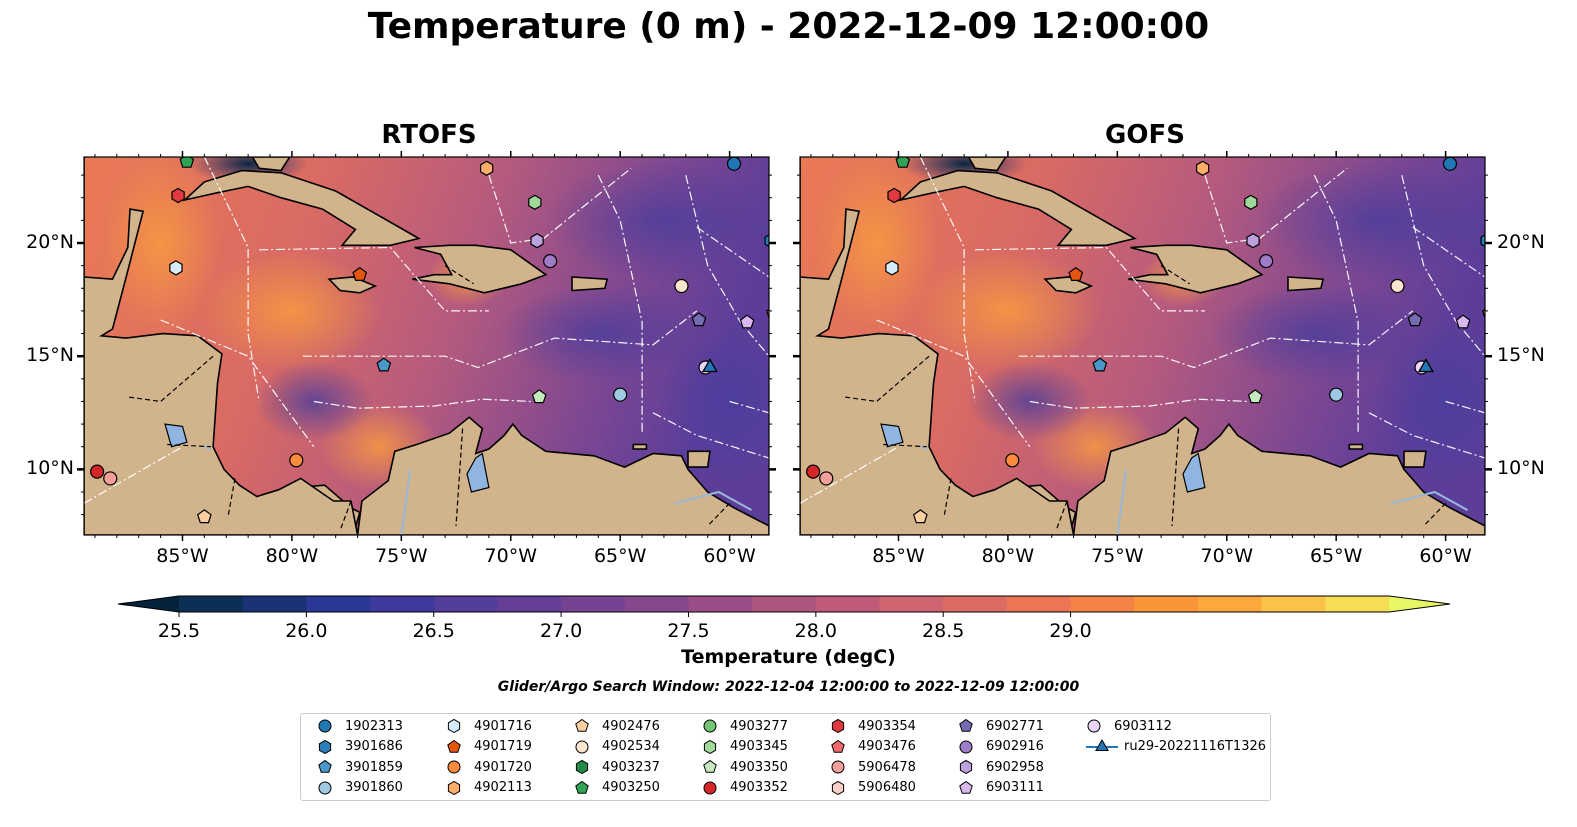 This screenshot has width=1577, height=827. I want to click on legend-label: ru29-20221116T1326, so click(1195, 746).